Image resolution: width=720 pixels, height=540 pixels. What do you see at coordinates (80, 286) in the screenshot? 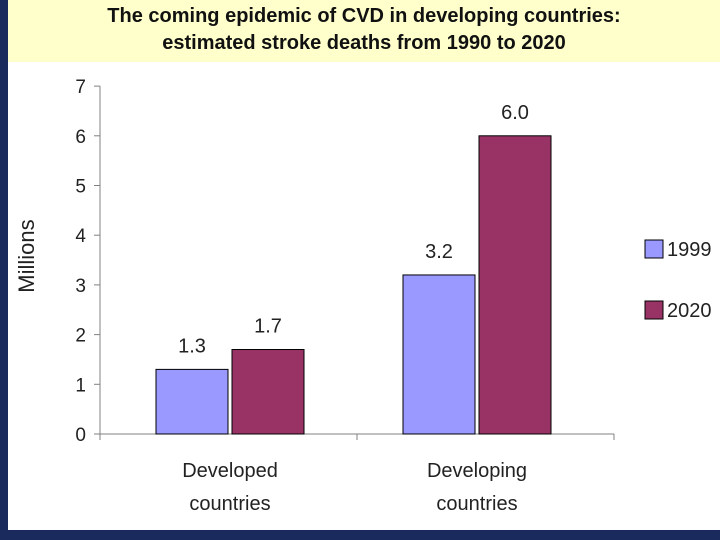
I see `y-tick-label: 3` at bounding box center [80, 286].